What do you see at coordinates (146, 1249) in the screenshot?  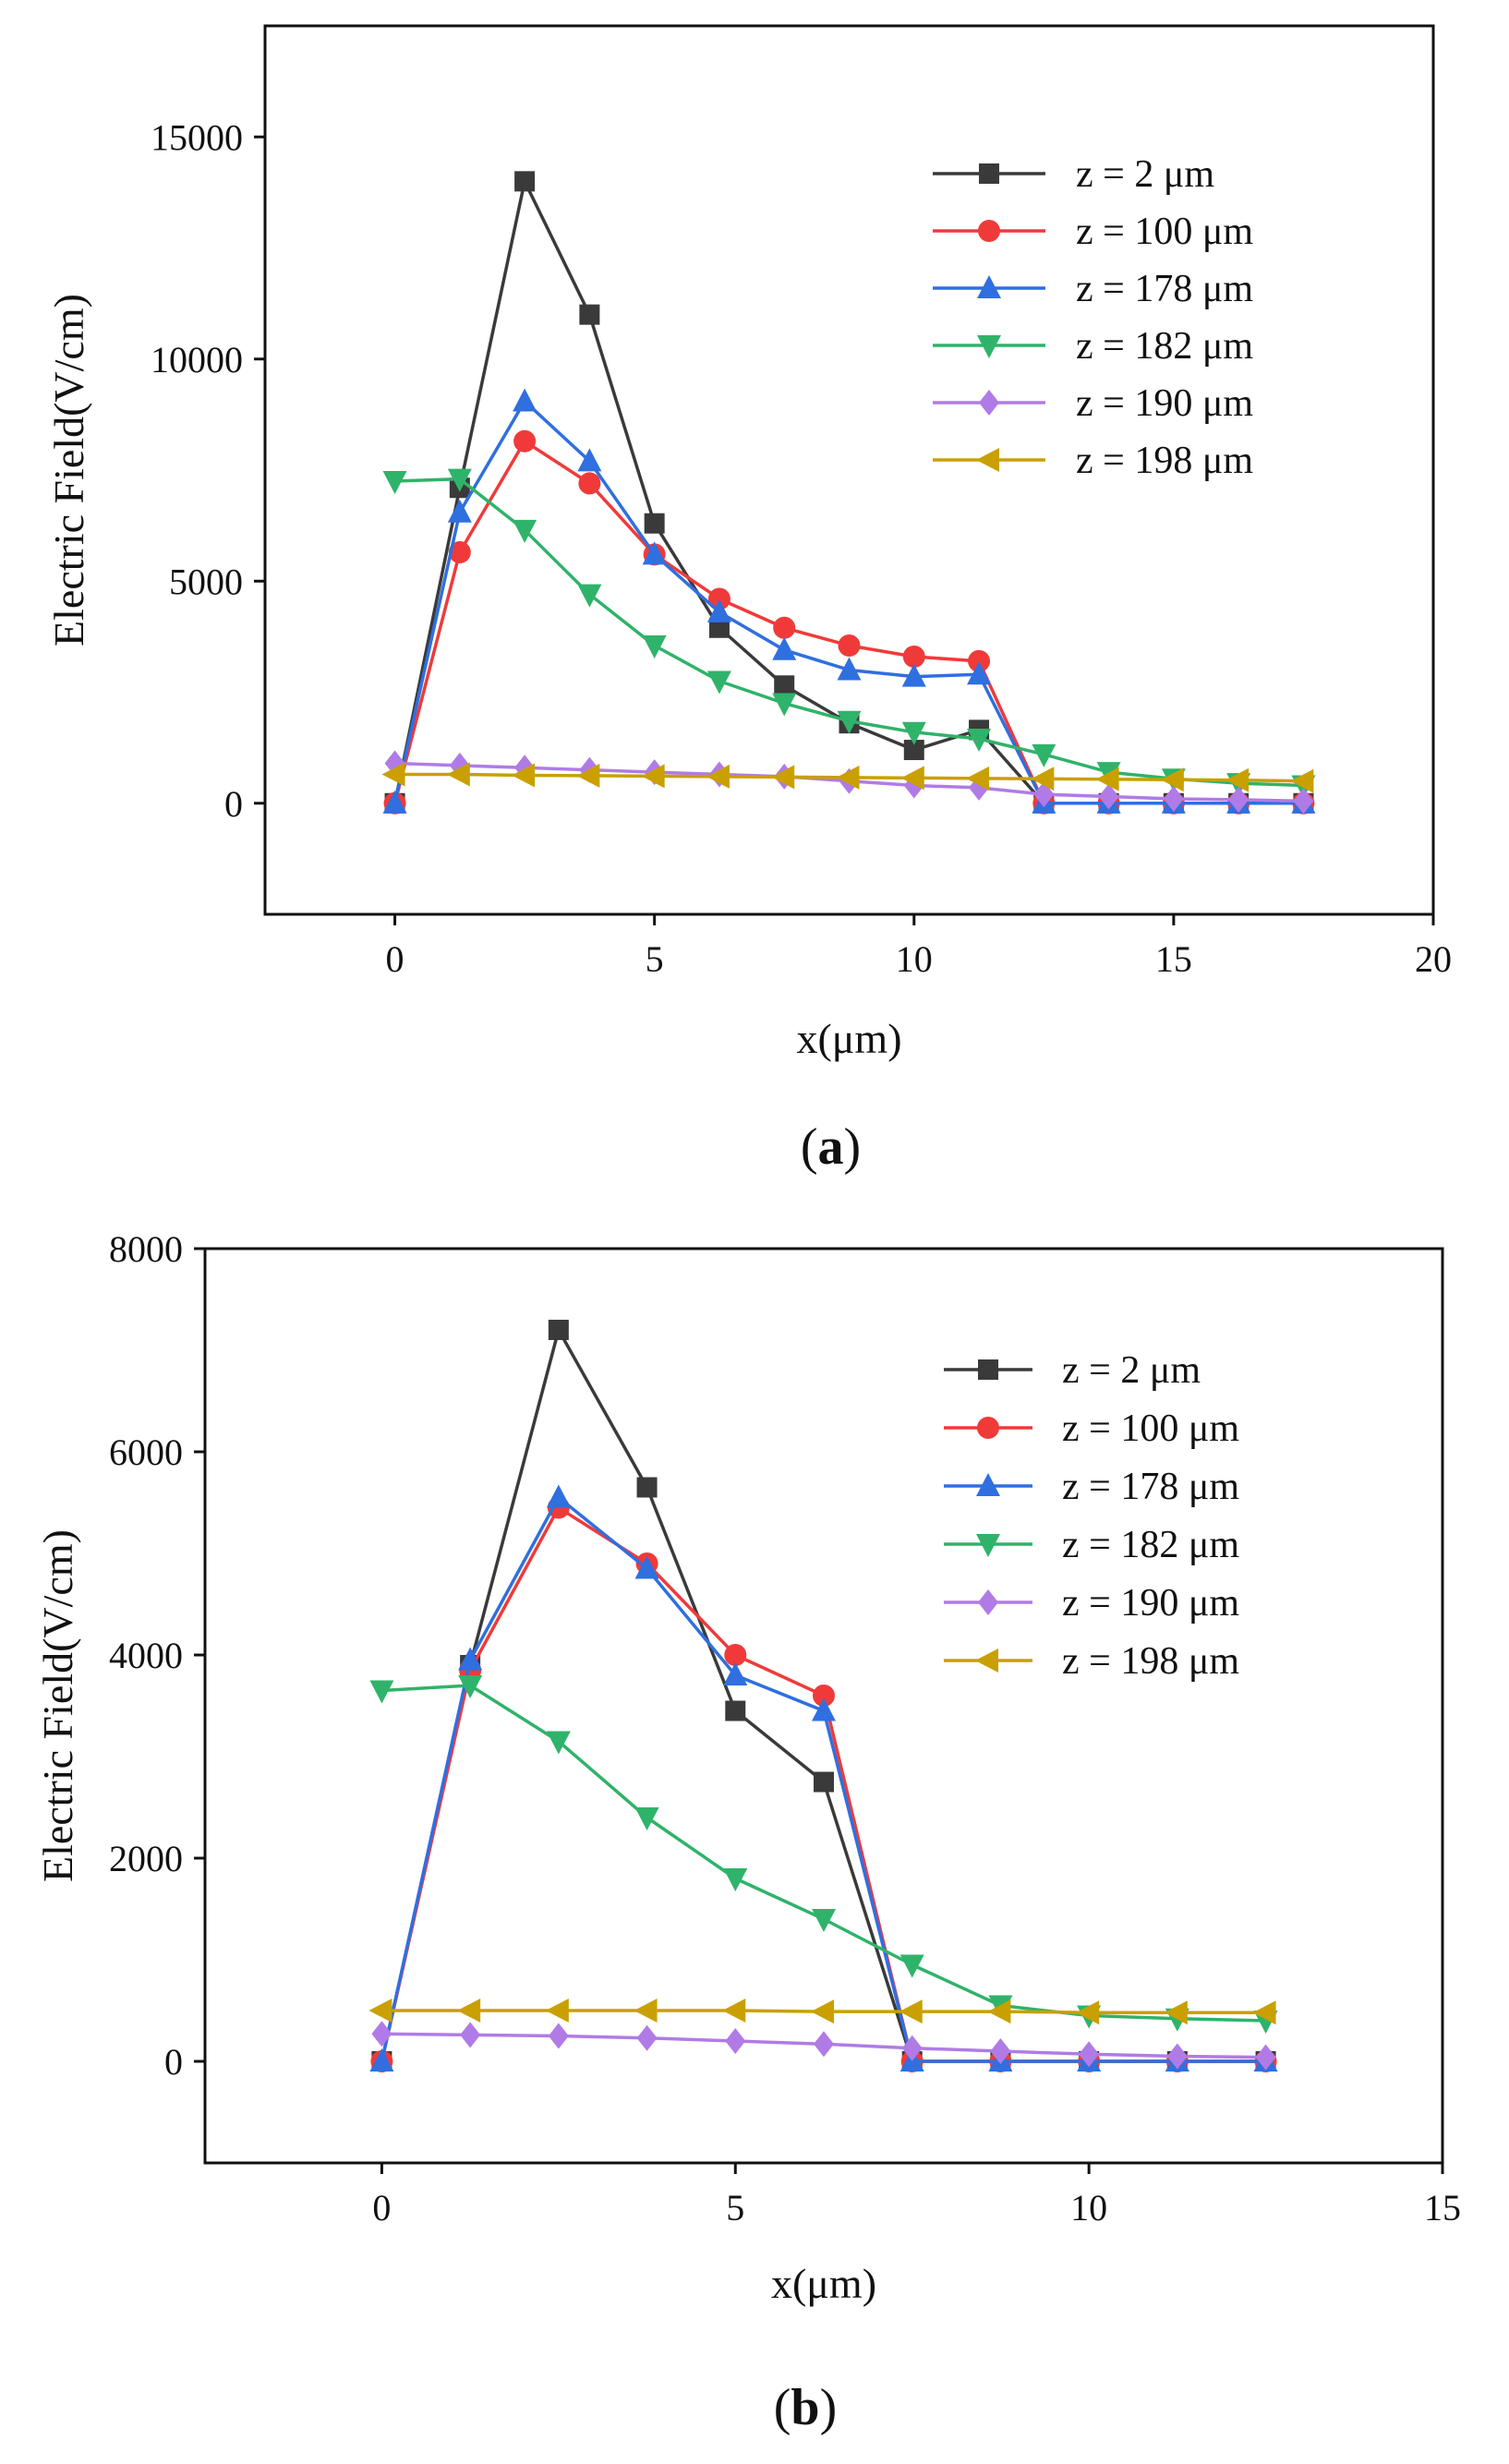 I see `y-tick-label: 8000` at bounding box center [146, 1249].